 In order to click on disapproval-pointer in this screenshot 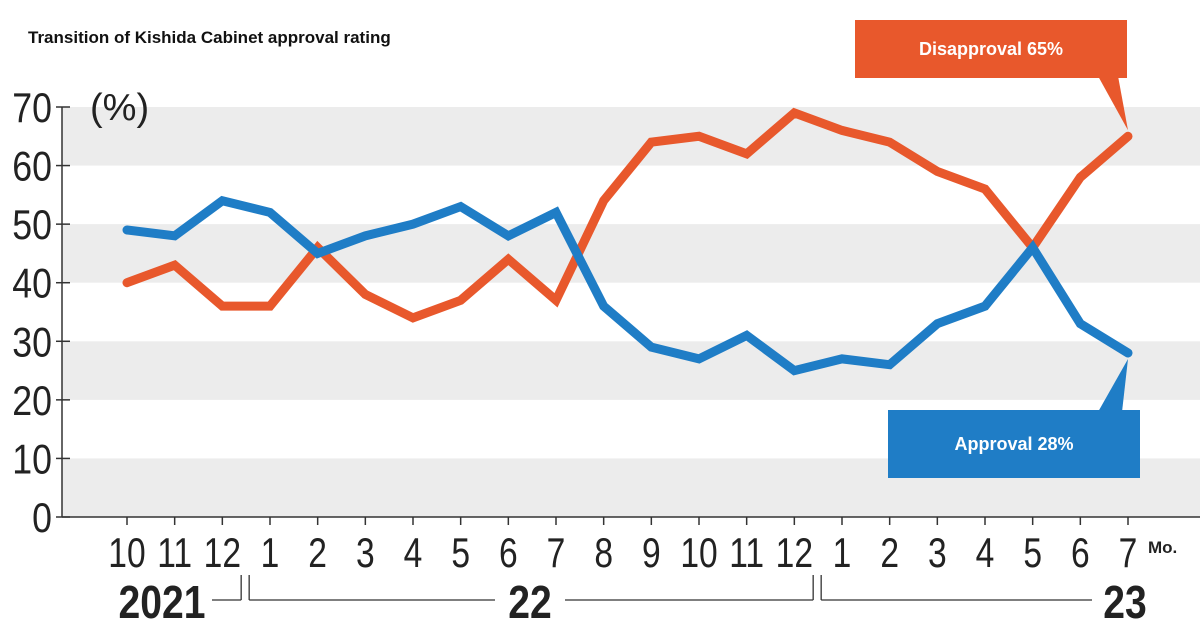, I will do `click(1113, 103)`.